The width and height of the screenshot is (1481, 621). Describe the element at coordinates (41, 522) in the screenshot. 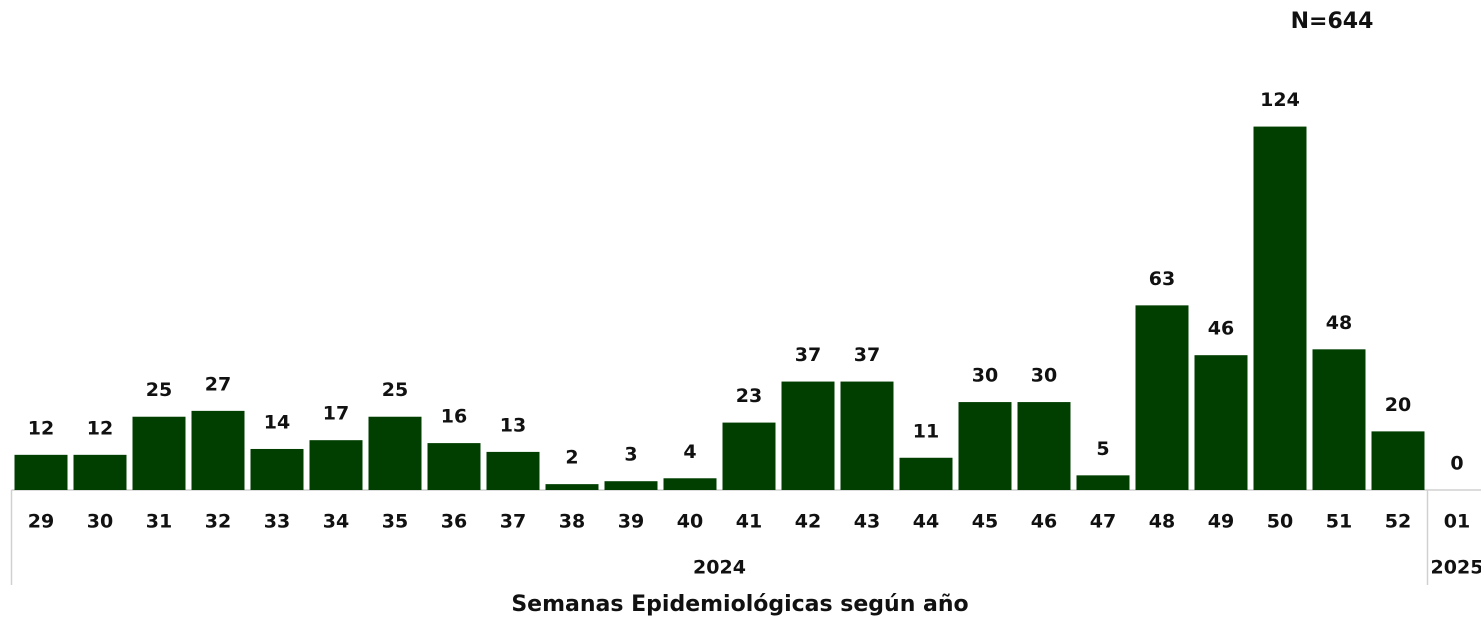

I see `x-tick-label: 29` at that location.